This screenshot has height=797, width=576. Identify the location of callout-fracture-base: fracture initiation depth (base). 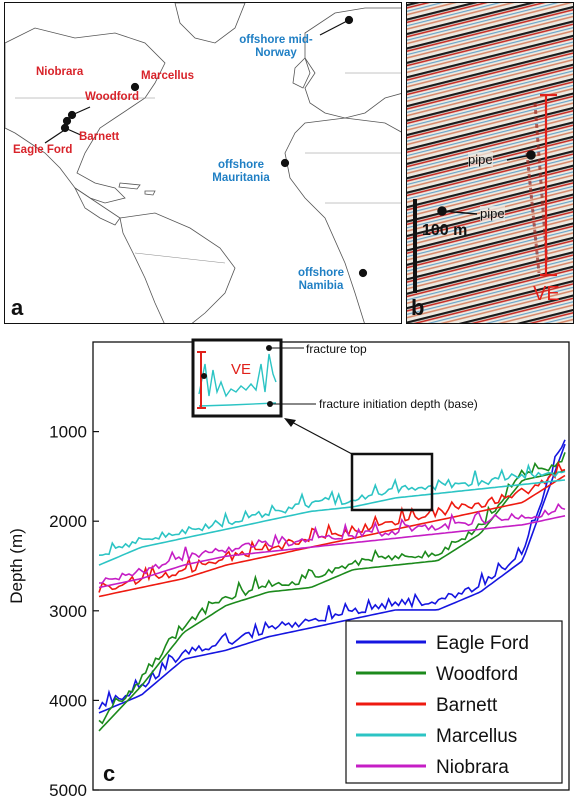
(398, 404).